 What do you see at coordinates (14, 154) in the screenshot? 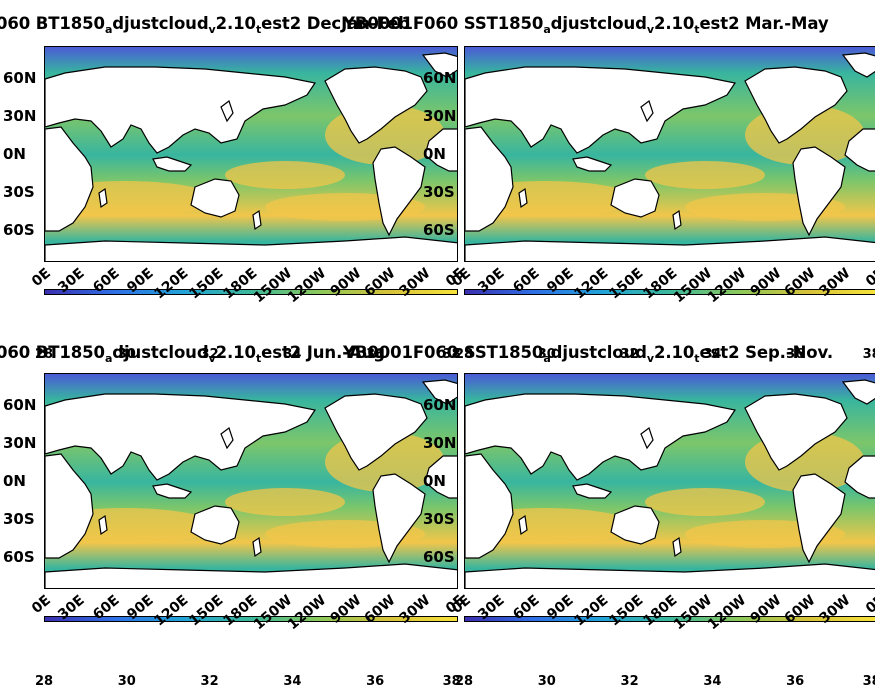
I see `lat-tick-top-left-2: 0N` at bounding box center [14, 154].